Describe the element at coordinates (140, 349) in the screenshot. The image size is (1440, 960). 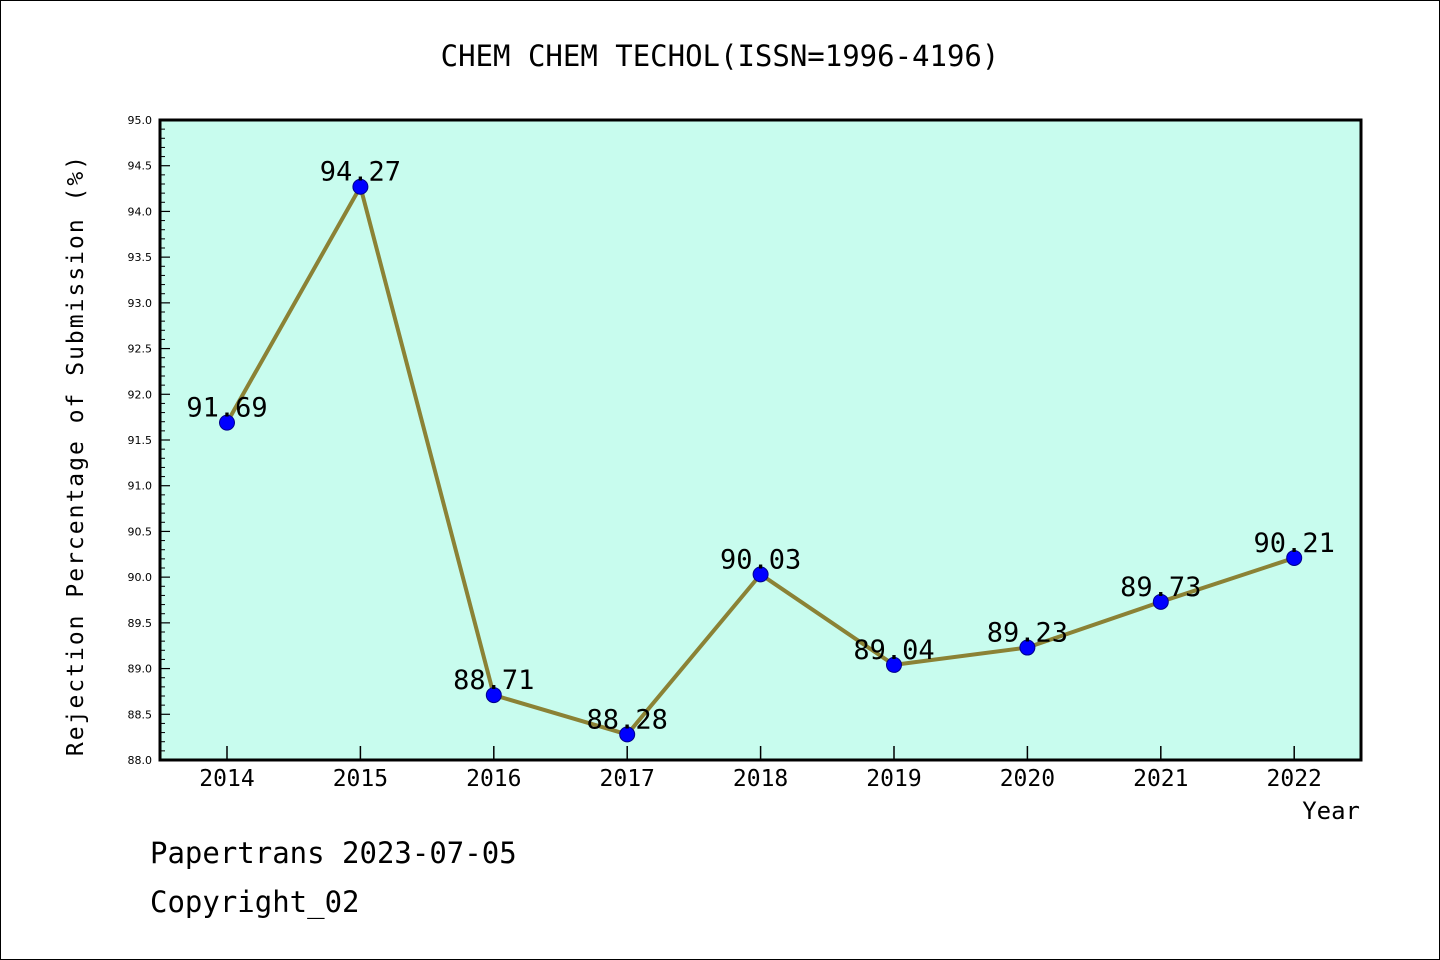
I see `y-tick-label: 92.5` at that location.